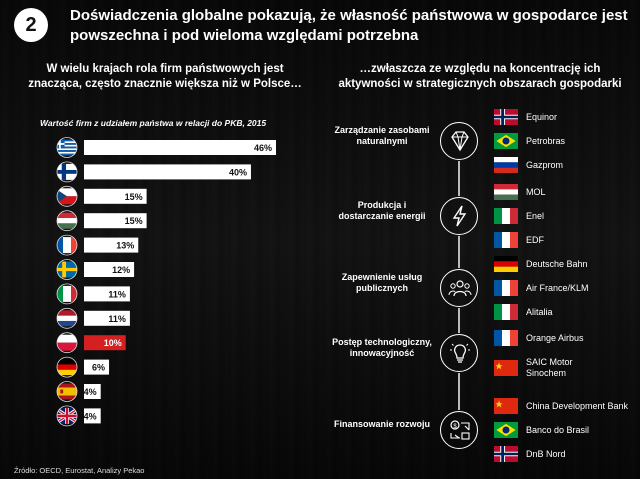  What do you see at coordinates (134, 221) in the screenshot?
I see `bar-label-hungary: 15%` at bounding box center [134, 221].